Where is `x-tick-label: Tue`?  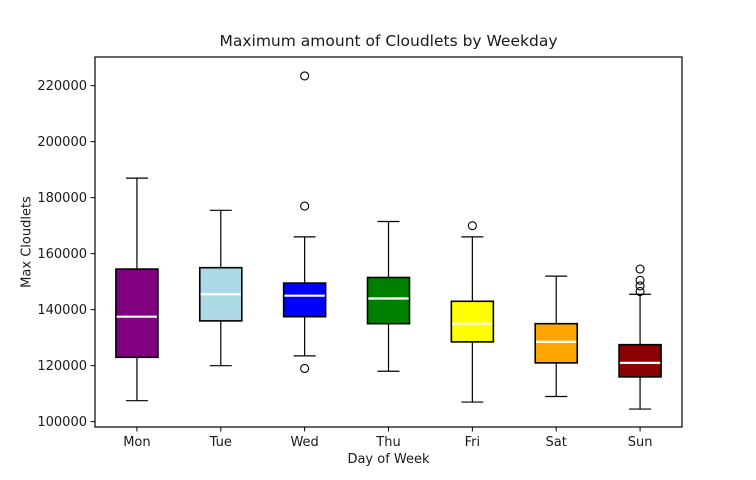
x-tick-label: Tue is located at coordinates (220, 442).